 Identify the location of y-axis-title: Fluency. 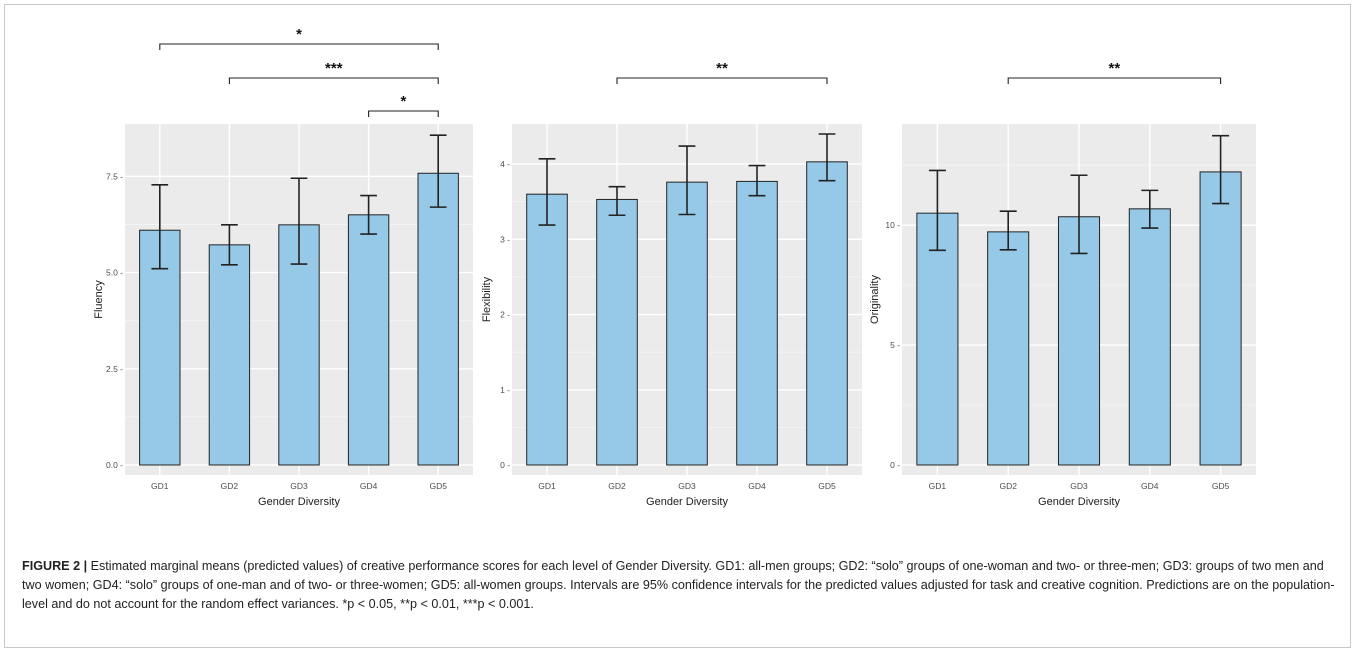
(99, 299).